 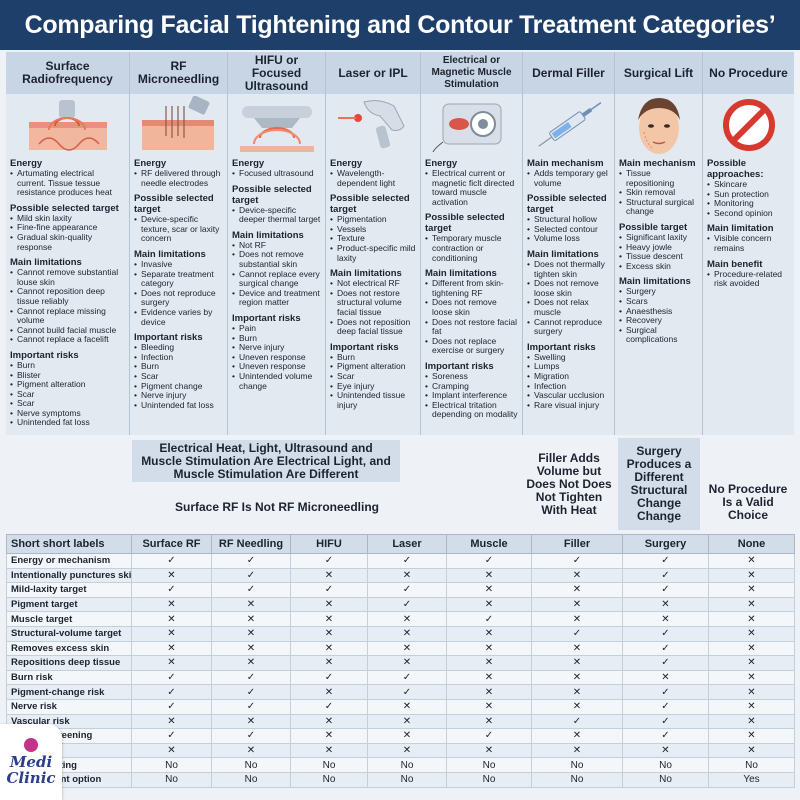 What do you see at coordinates (735, 264) in the screenshot?
I see `section-title: Main benefit` at bounding box center [735, 264].